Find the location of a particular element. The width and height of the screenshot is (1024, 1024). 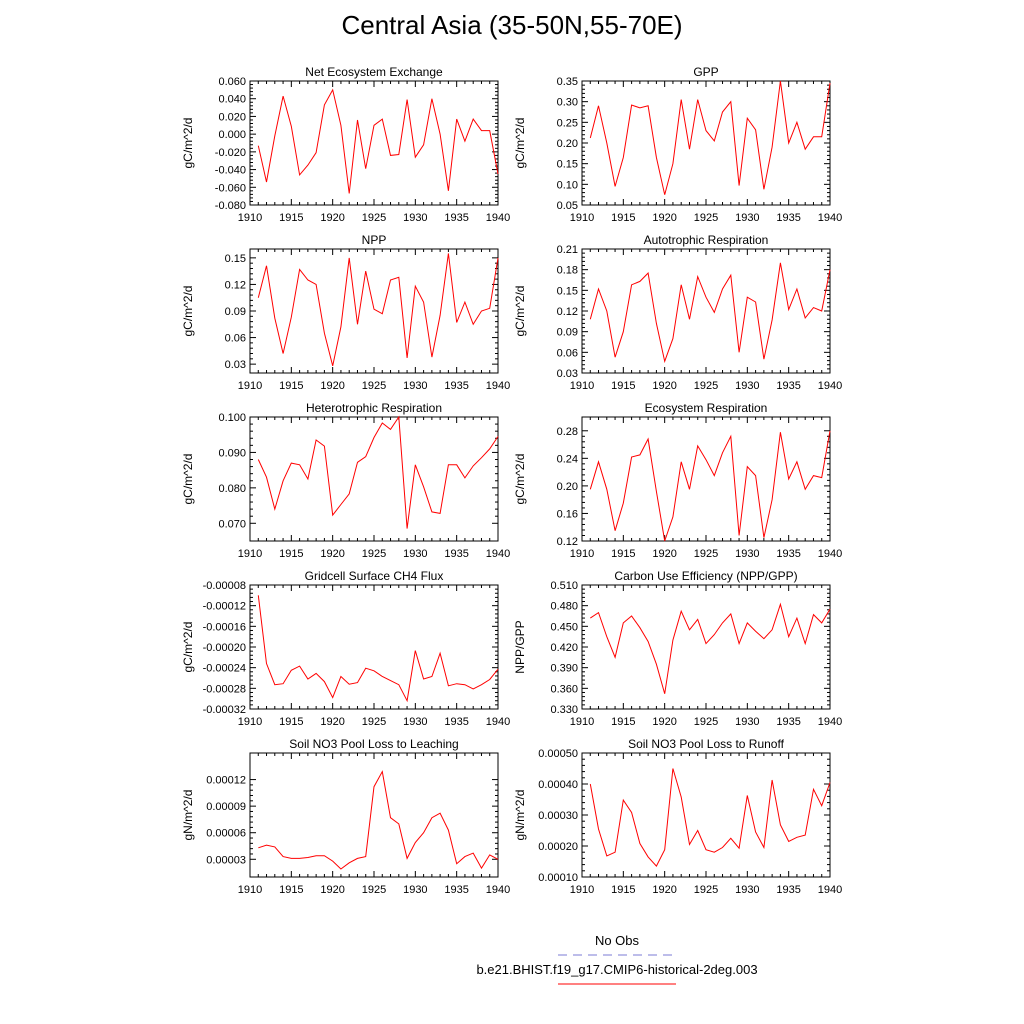

legend-label-no-obs: No Obs is located at coordinates (617, 940).